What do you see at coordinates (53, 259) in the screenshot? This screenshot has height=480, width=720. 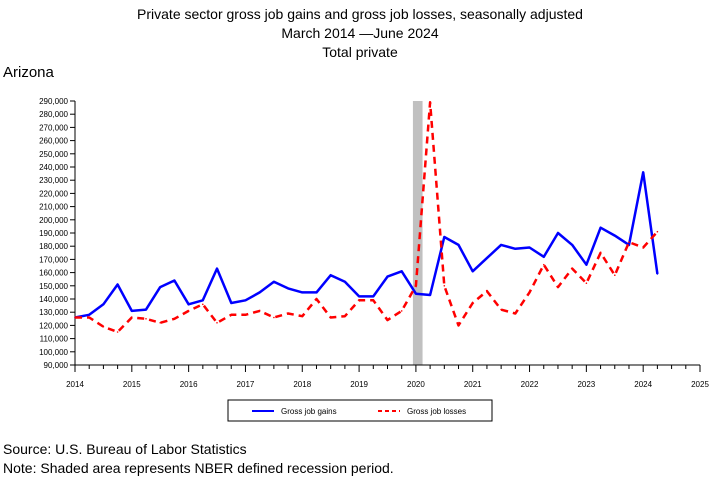 I see `y-tick-label: 170,000` at bounding box center [53, 259].